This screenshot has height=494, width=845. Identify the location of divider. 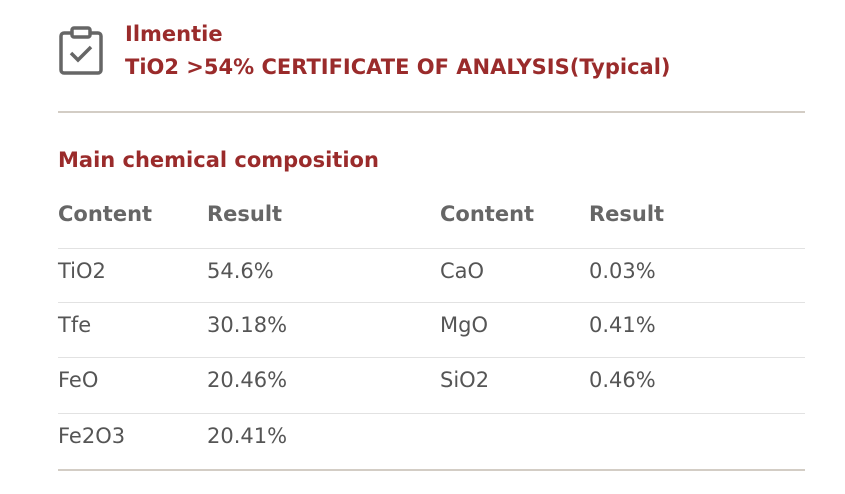
(431, 112).